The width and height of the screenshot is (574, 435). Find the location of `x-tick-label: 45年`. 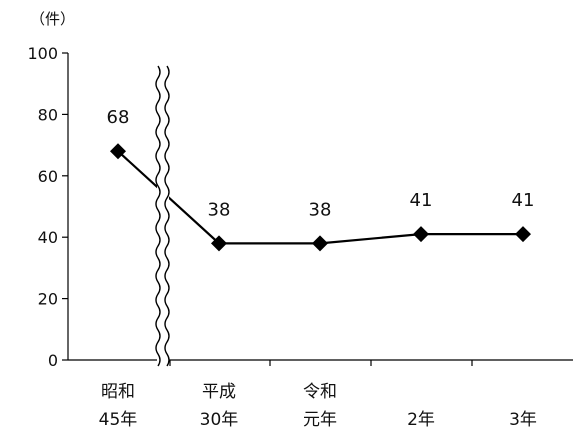

x-tick-label: 45年 is located at coordinates (118, 420).